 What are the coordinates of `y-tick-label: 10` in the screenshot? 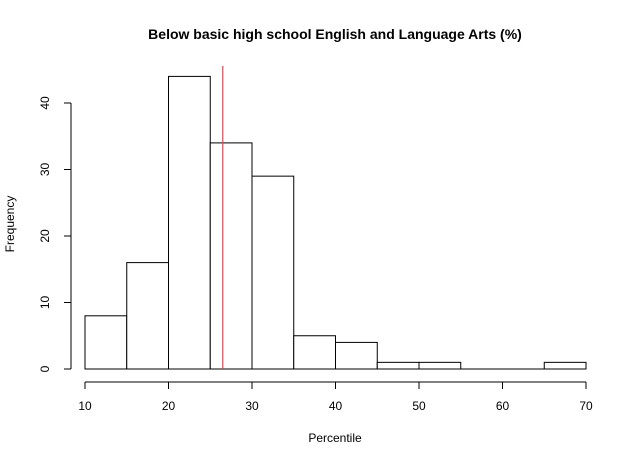 It's located at (45, 303).